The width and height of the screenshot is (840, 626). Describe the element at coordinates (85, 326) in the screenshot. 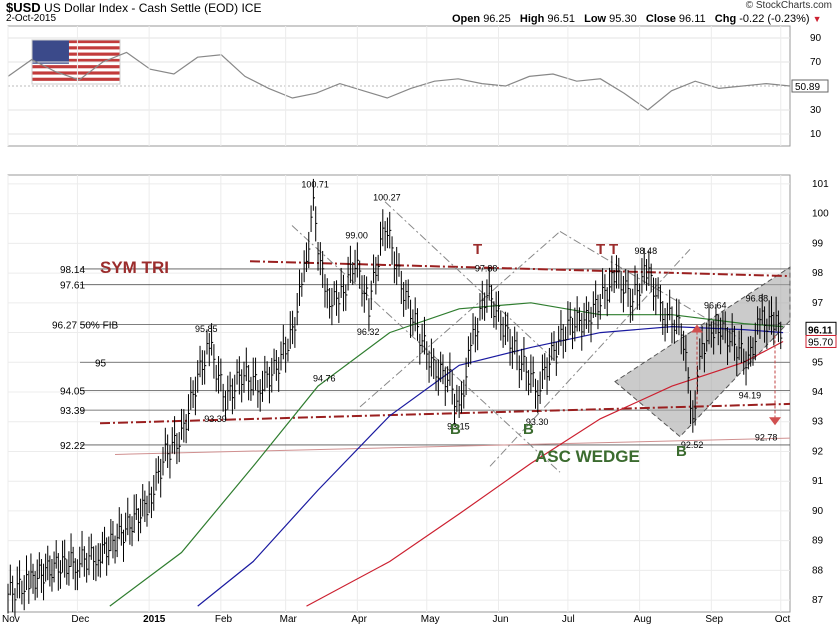

I see `level-label: 96.27 50% FIB` at that location.